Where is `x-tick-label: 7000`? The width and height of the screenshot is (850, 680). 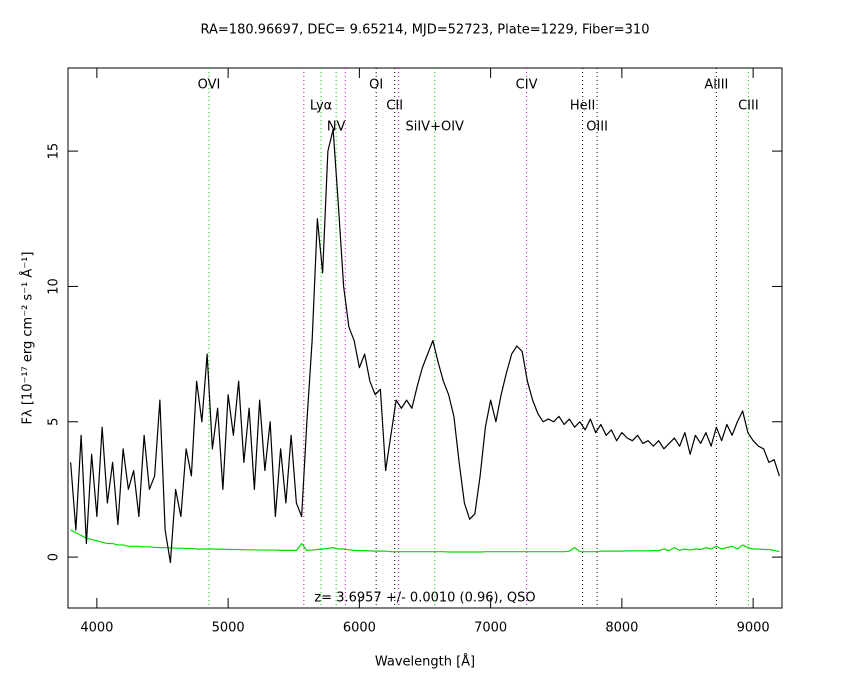
x-tick-label: 7000 is located at coordinates (490, 628).